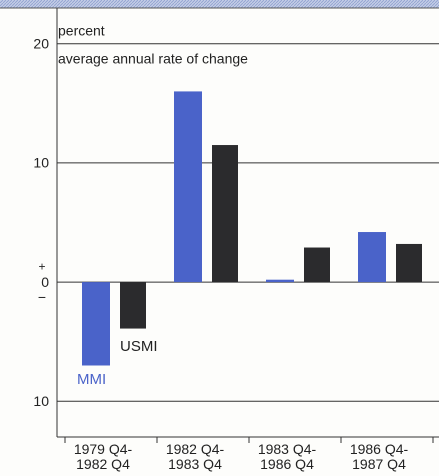 The image size is (439, 476). What do you see at coordinates (379, 456) in the screenshot?
I see `x-tick-label: 1986 Q4- 1987 Q4` at bounding box center [379, 456].